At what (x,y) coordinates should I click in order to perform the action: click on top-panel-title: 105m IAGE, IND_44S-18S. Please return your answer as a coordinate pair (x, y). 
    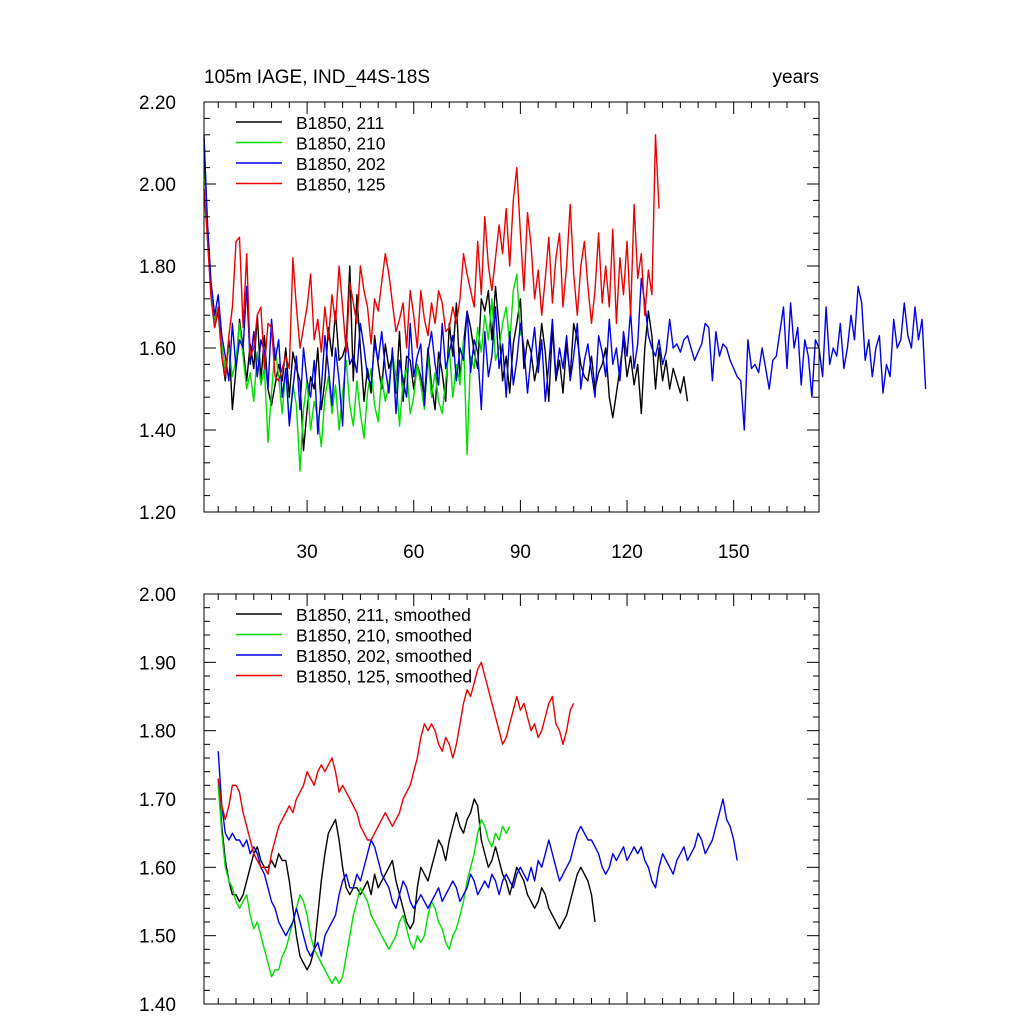
    Looking at the image, I should click on (317, 77).